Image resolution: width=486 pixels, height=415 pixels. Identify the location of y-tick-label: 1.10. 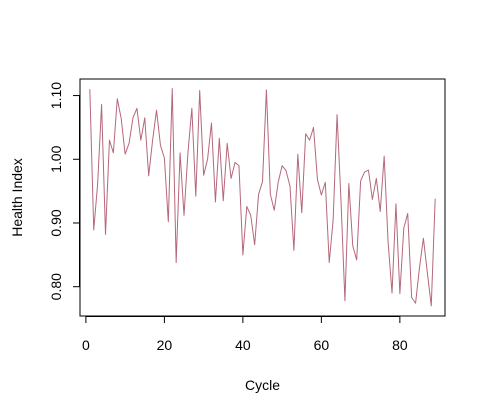
(56, 95).